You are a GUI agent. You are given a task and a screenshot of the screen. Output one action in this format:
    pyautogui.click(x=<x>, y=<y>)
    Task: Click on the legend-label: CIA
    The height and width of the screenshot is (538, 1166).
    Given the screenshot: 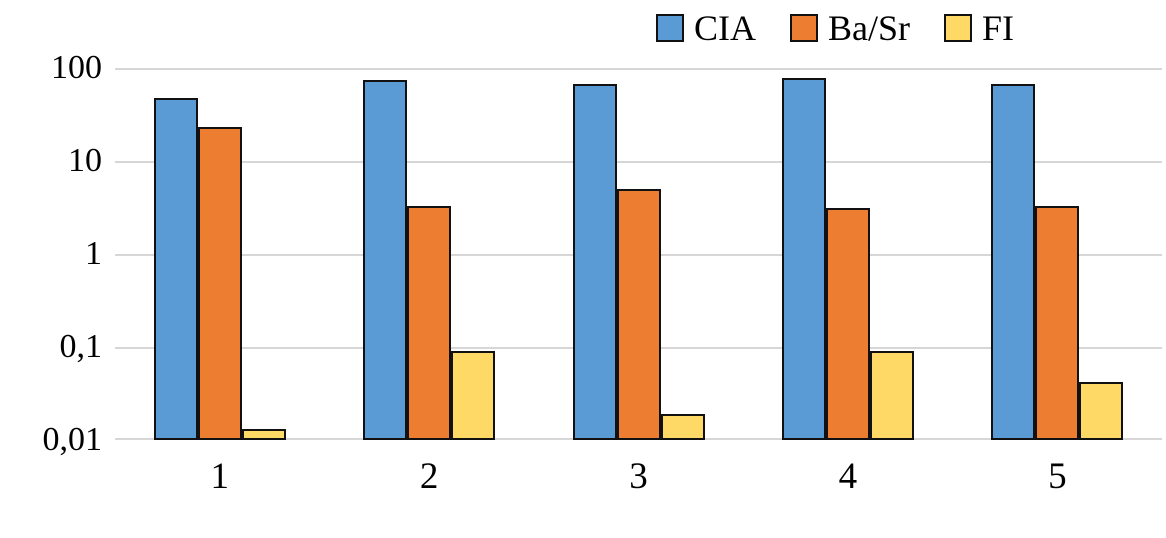 What is the action you would take?
    pyautogui.click(x=724, y=28)
    